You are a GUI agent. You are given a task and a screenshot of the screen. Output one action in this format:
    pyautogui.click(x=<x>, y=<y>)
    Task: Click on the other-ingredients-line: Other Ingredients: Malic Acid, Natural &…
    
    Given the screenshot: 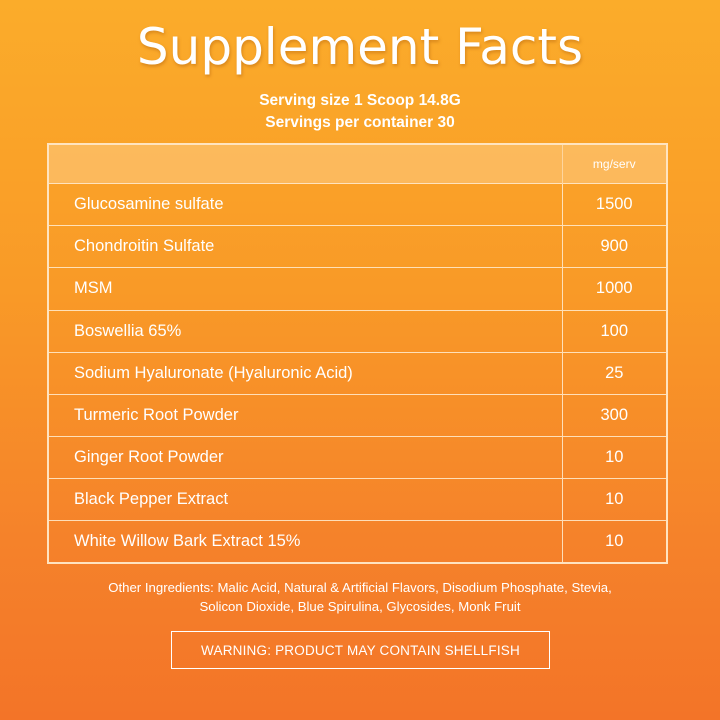 What is the action you would take?
    pyautogui.click(x=360, y=587)
    